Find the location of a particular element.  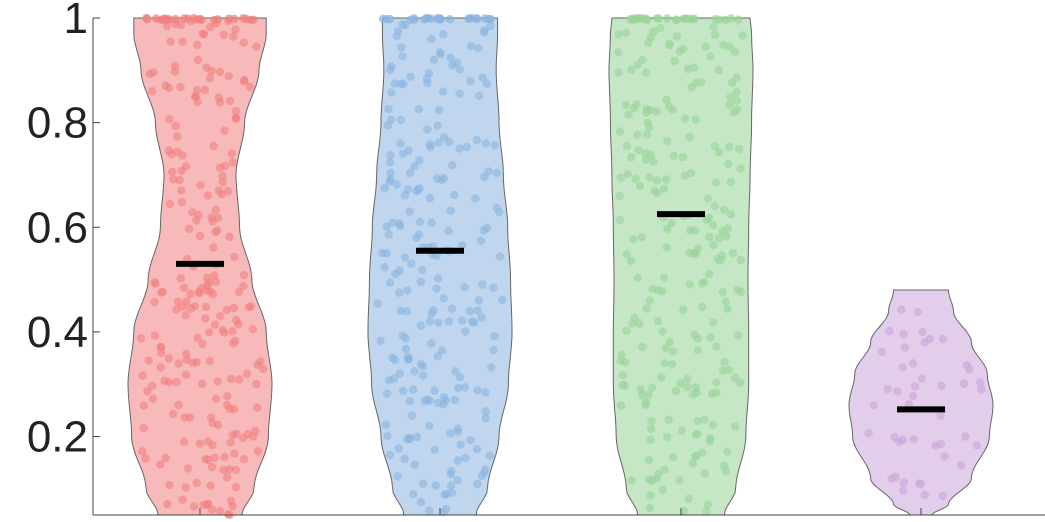

violin-body is located at coordinates (681, 266).